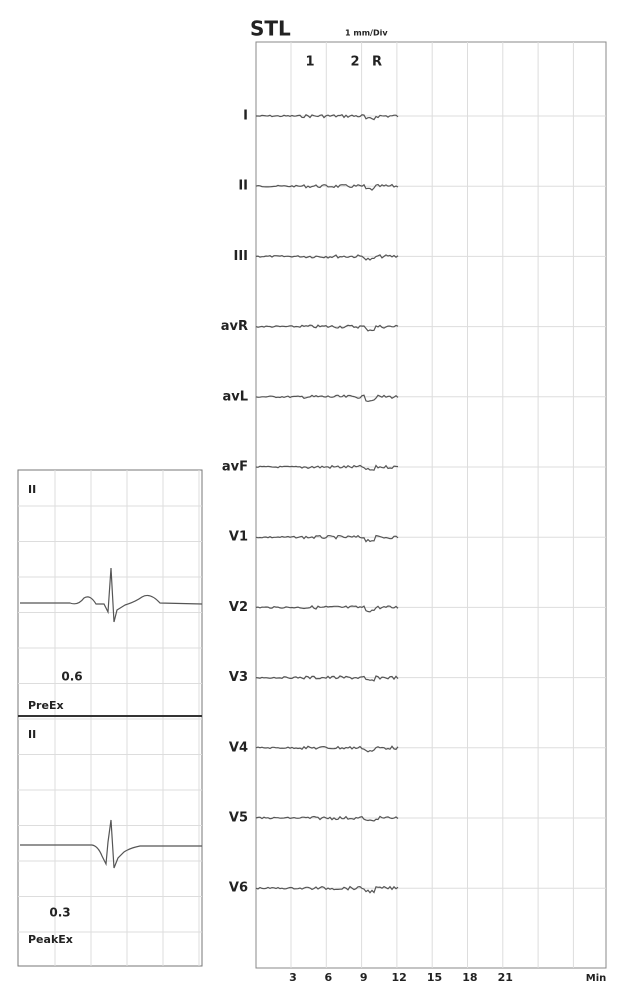 This screenshot has width=619, height=989. Describe the element at coordinates (245, 116) in the screenshot. I see `lead-label: I` at that location.